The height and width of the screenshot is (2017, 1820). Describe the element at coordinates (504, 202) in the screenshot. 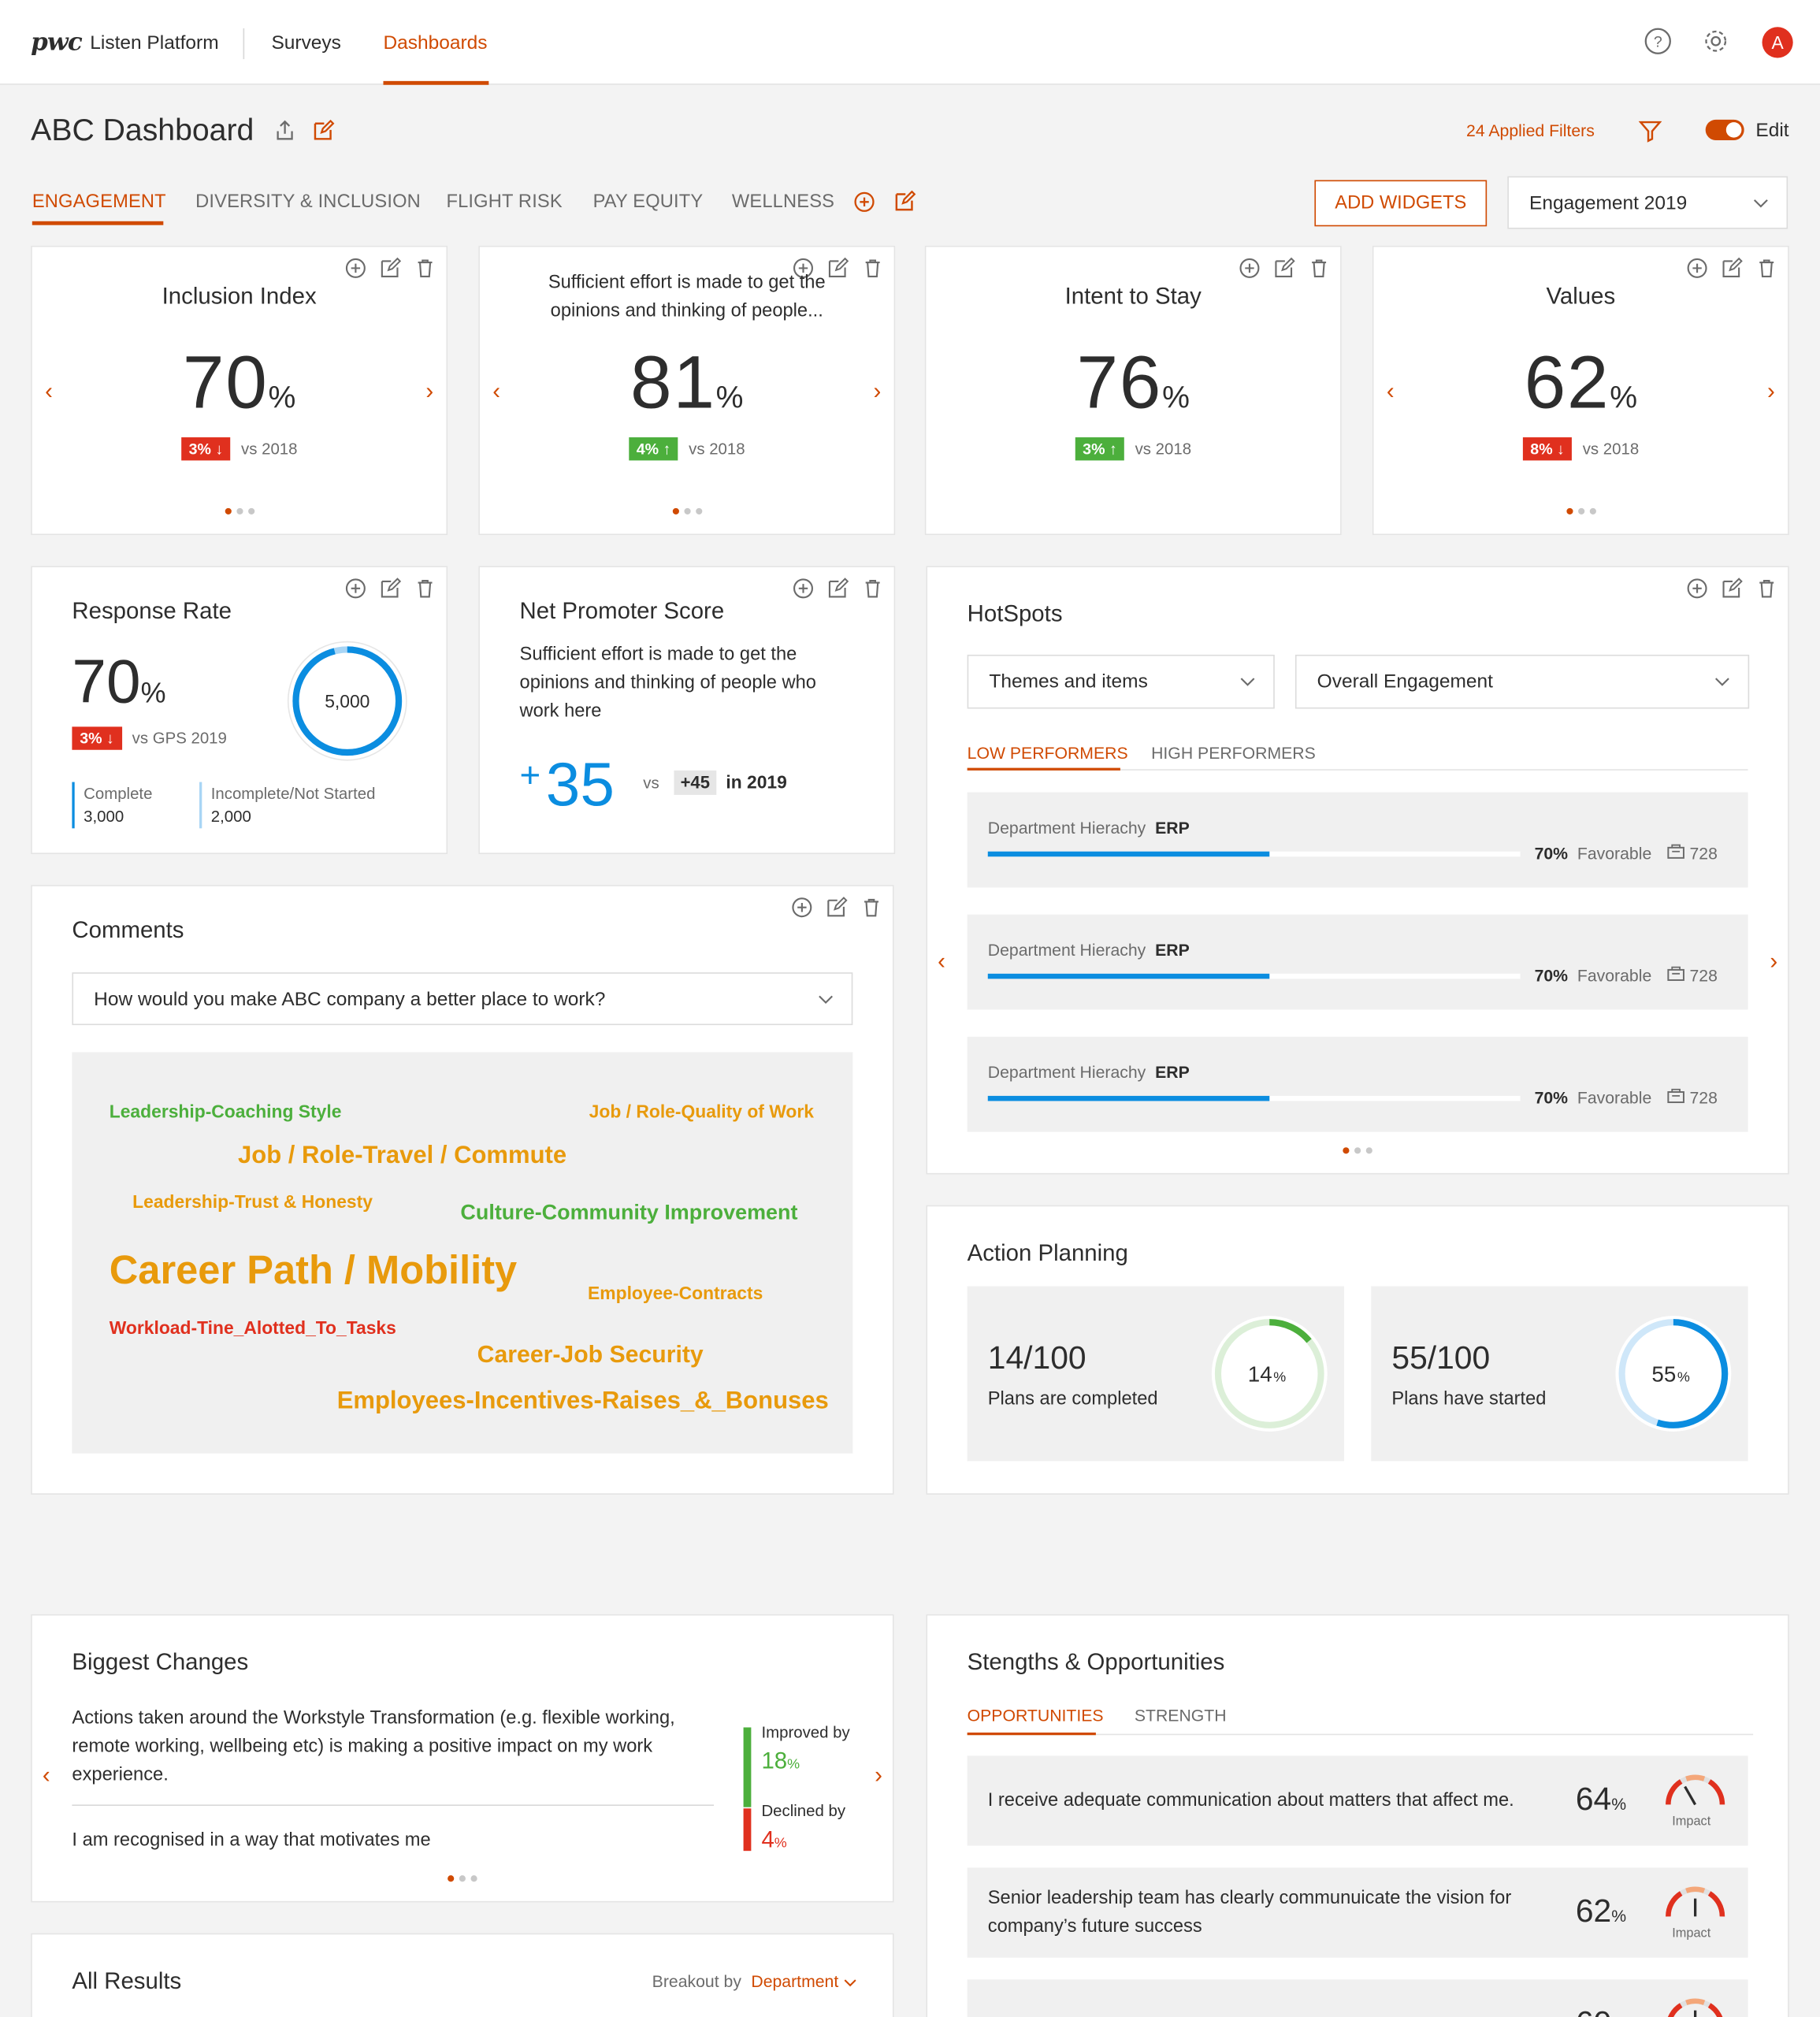

I see `tab-flight-risk: FLIGHT RISK` at that location.